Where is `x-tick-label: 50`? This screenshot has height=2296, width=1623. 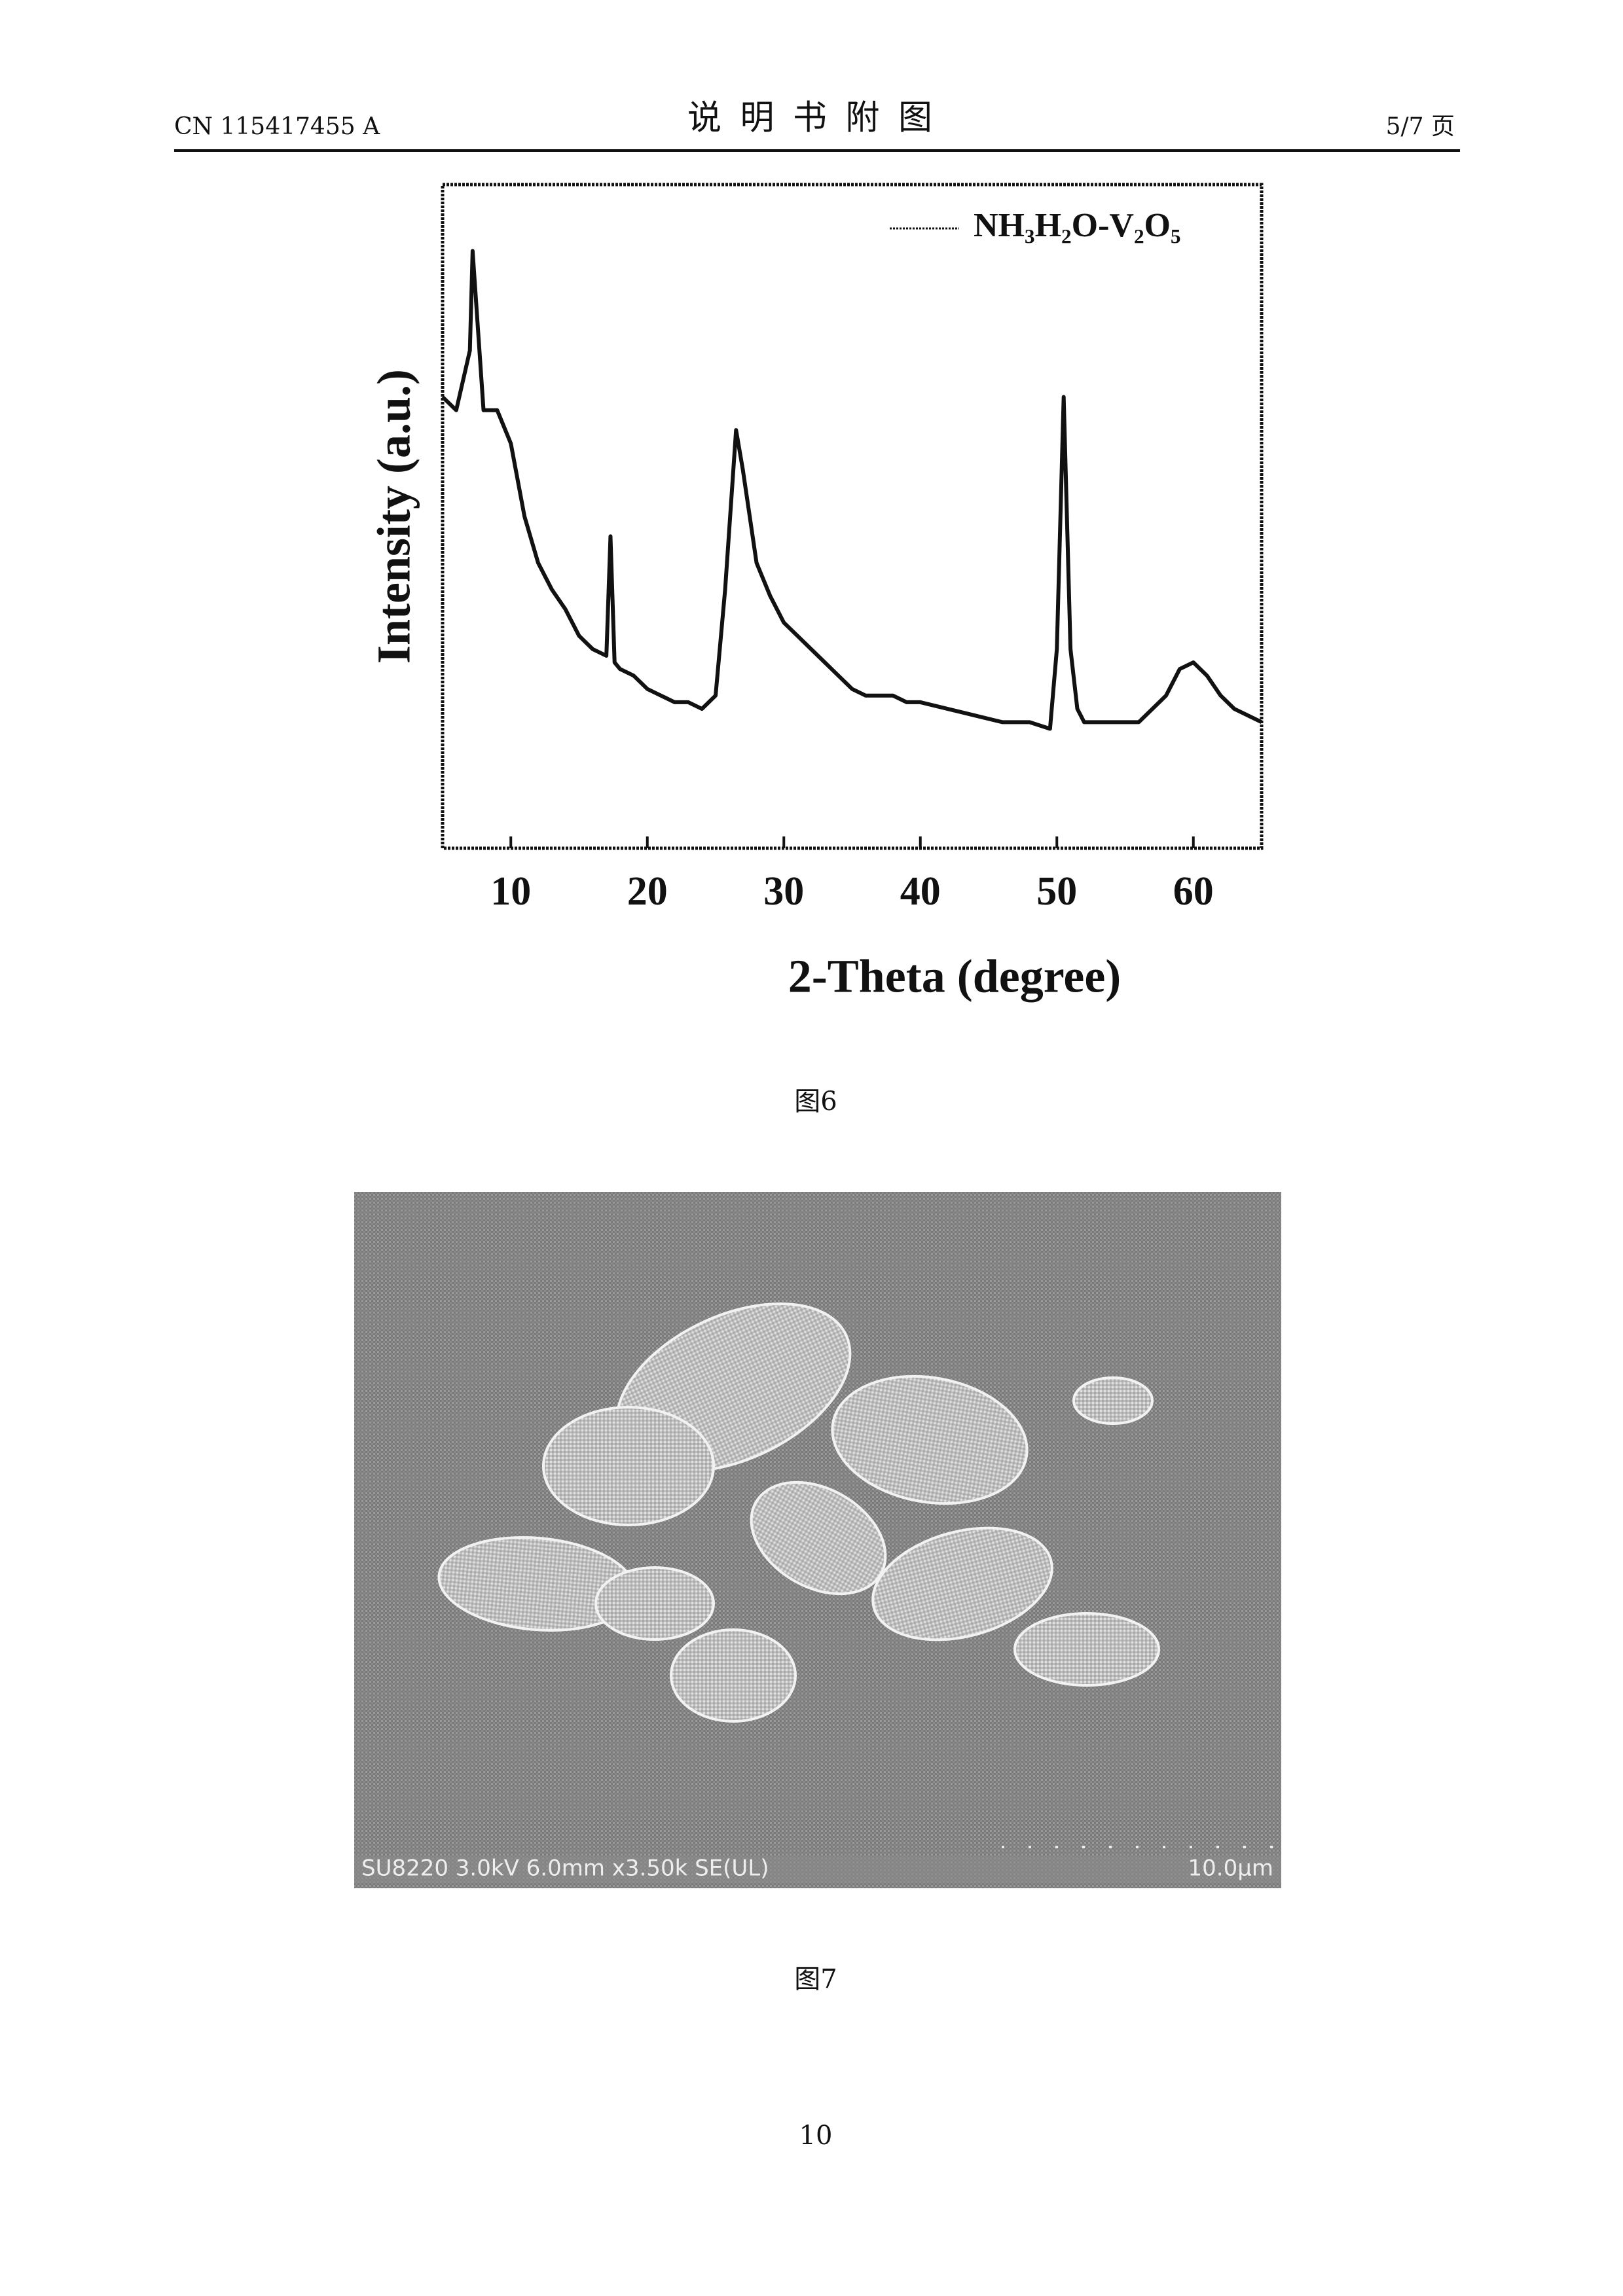
x-tick-label: 50 is located at coordinates (1056, 891).